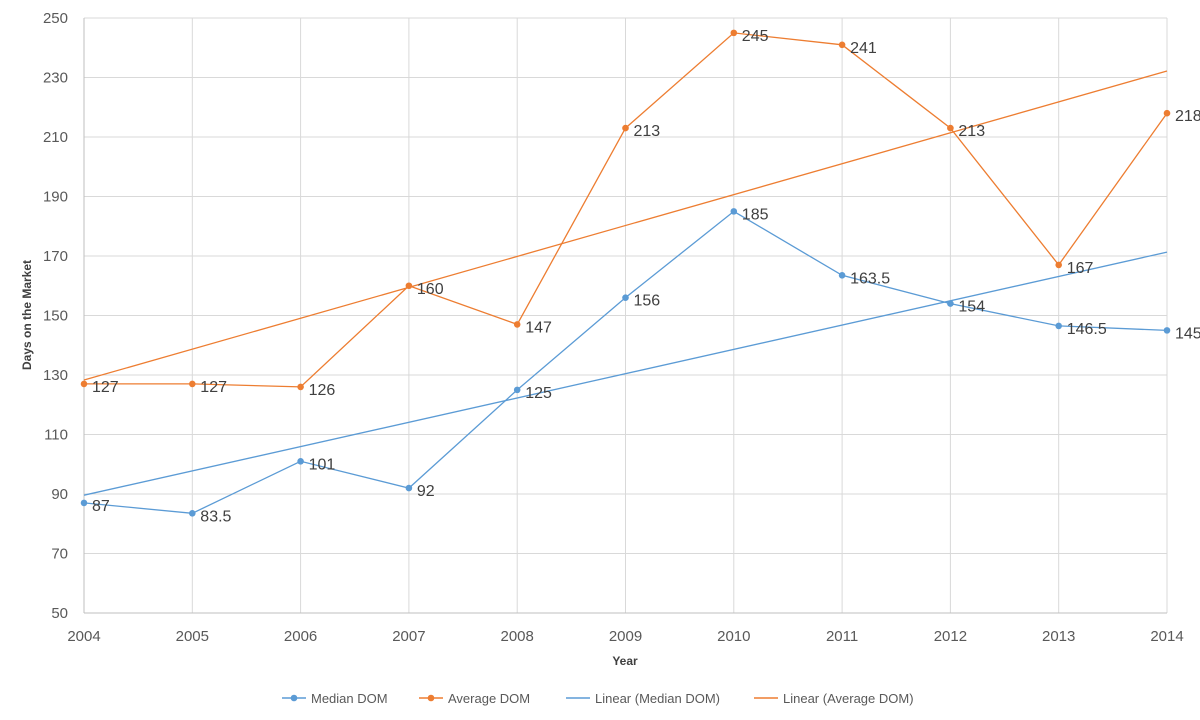 The width and height of the screenshot is (1200, 720). I want to click on data-label: 167, so click(1080, 268).